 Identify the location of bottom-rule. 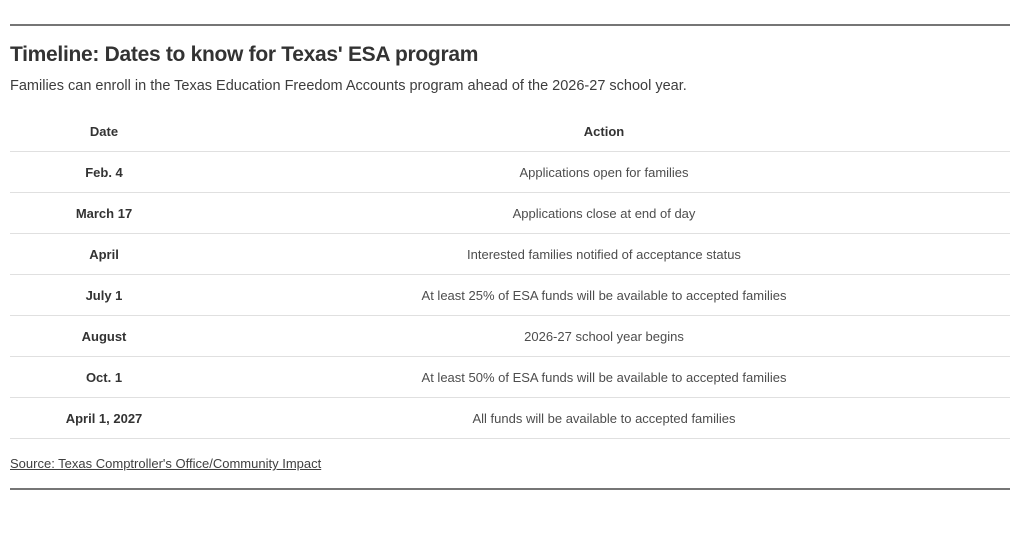
(510, 489).